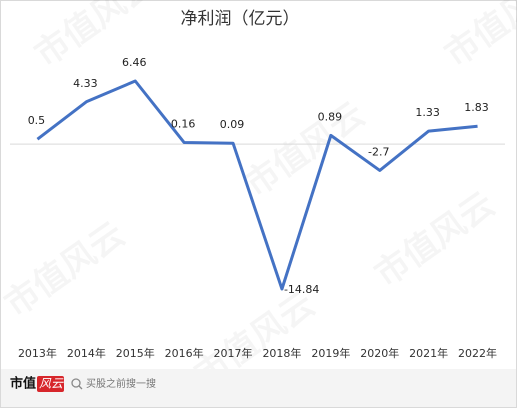  I want to click on search-text: 买股之前搜一搜, so click(121, 383).